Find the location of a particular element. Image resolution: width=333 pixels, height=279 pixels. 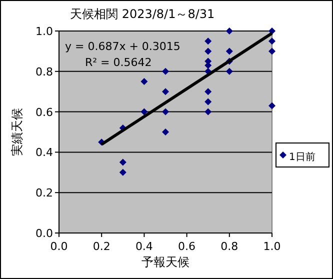

chart-title: 天候相関 2023/8/1～8/31 is located at coordinates (142, 14).